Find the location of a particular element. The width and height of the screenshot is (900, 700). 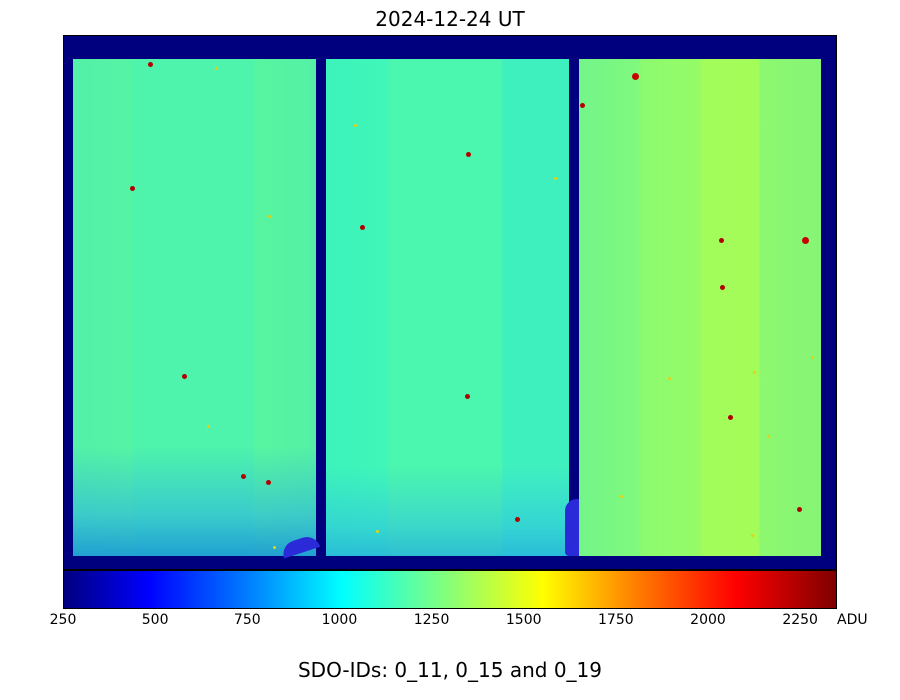

colorbar-tick-label: 1000 is located at coordinates (339, 620).